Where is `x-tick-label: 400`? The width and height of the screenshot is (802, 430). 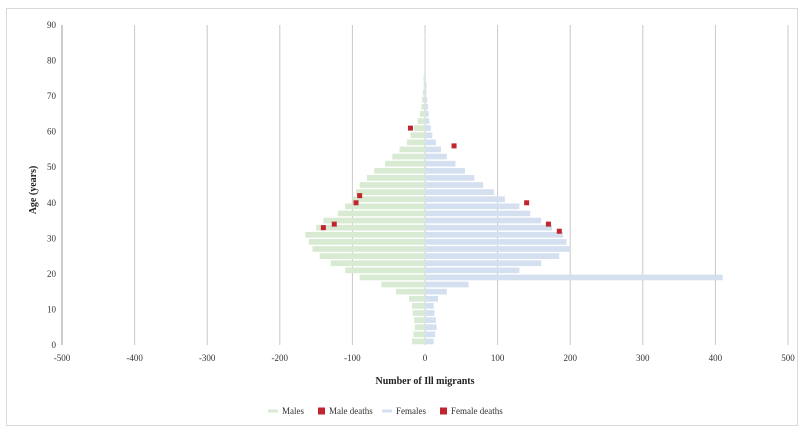
x-tick-label: 400 is located at coordinates (716, 358).